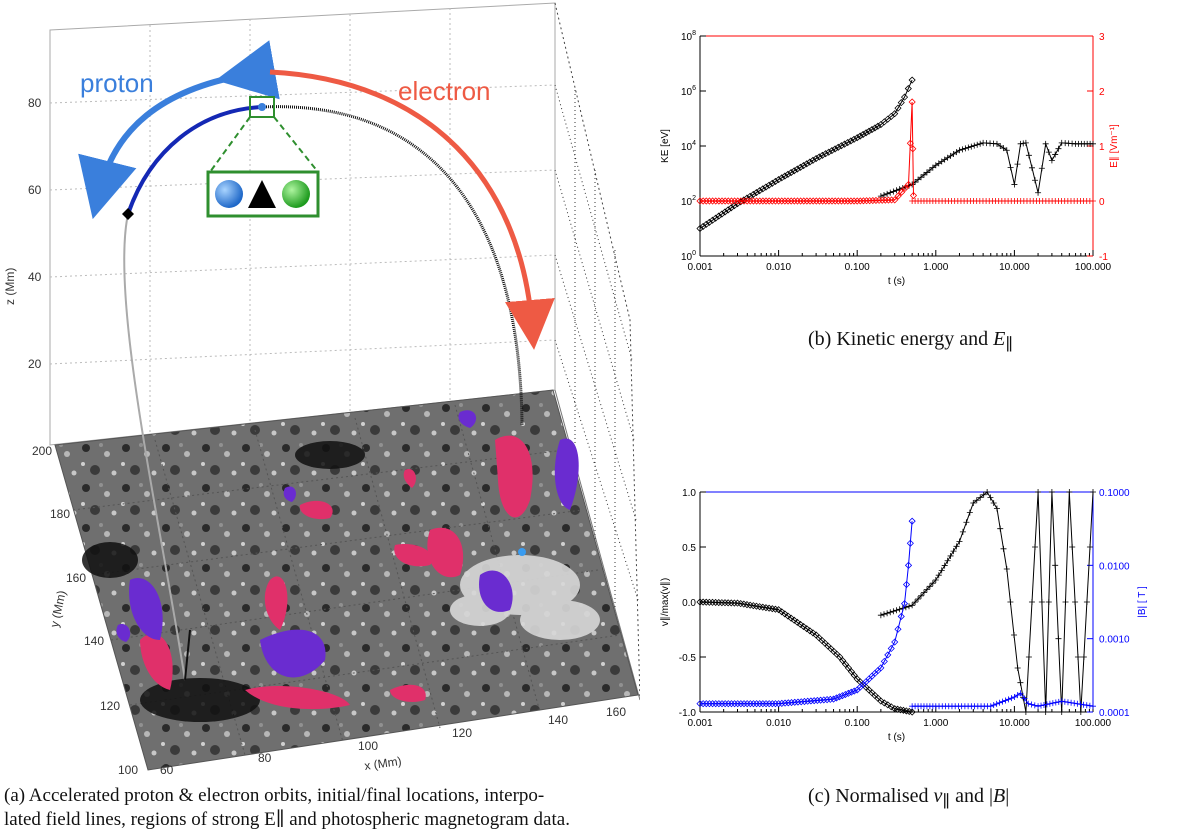 This screenshot has width=1200, height=833. I want to click on y-right-axis-label: E∥ [Vm⁻¹], so click(1114, 146).